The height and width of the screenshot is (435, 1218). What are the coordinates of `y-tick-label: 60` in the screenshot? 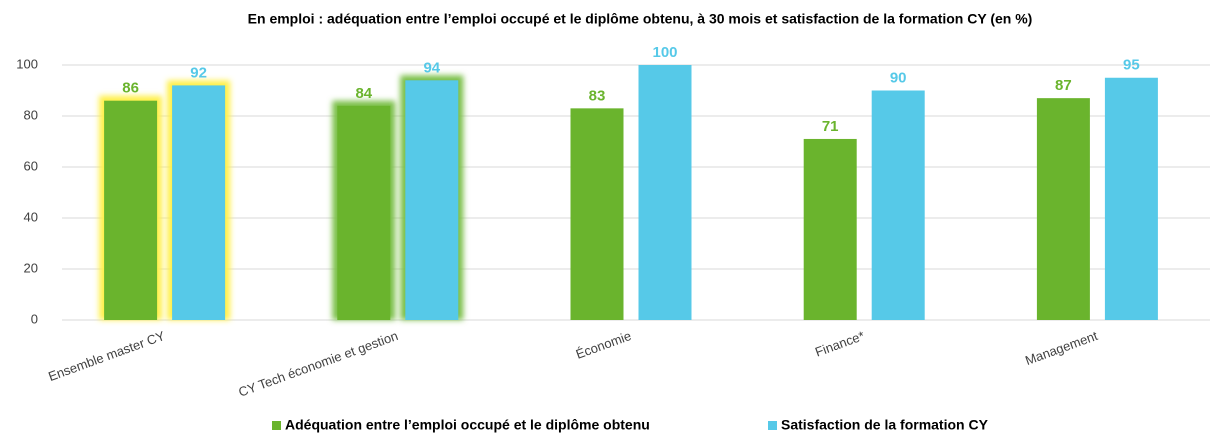 It's located at (31, 165).